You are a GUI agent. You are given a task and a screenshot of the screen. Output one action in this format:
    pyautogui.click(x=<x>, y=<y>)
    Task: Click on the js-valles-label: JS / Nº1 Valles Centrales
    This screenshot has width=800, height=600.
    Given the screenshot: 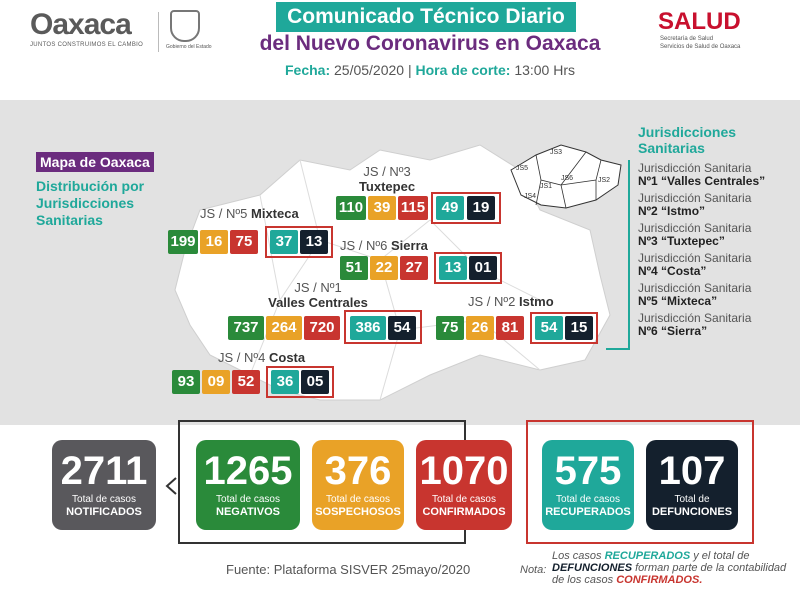 What is the action you would take?
    pyautogui.click(x=318, y=295)
    